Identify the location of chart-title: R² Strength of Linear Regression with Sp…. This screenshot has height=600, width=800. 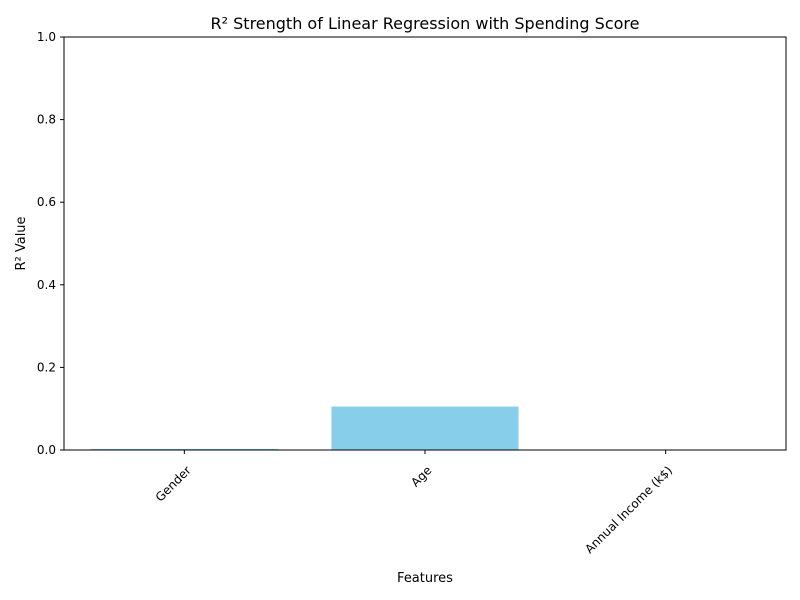
(425, 23).